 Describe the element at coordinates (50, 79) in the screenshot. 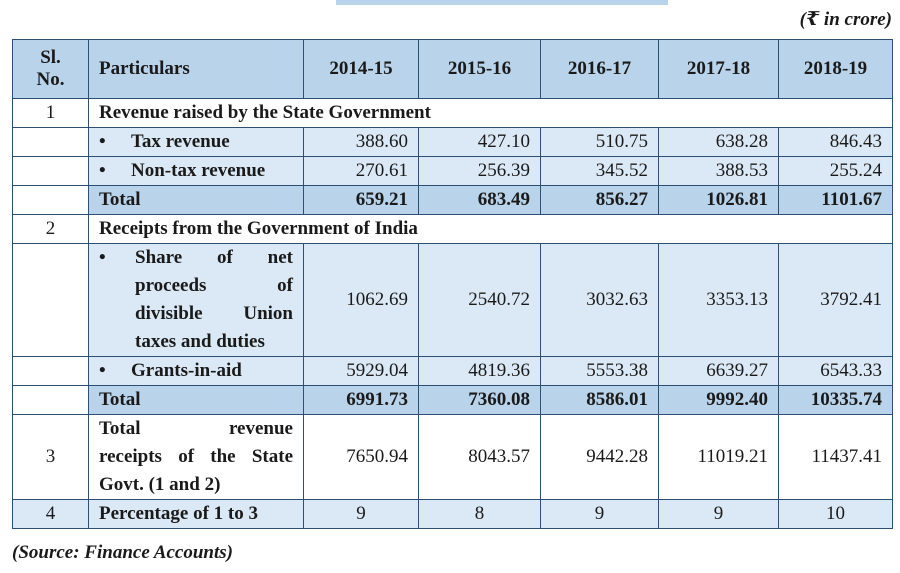

I see `header-sl-no-line2: No.` at that location.